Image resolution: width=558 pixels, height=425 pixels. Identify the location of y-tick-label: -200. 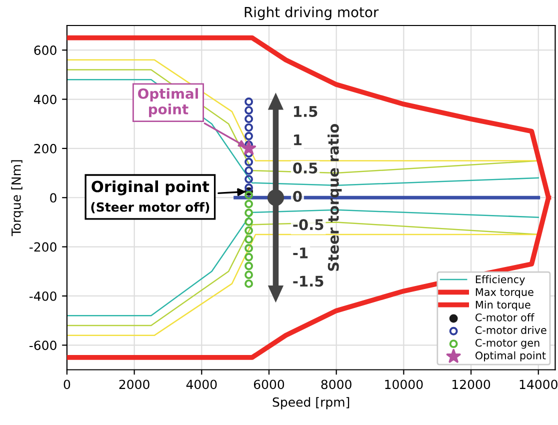
(42, 247).